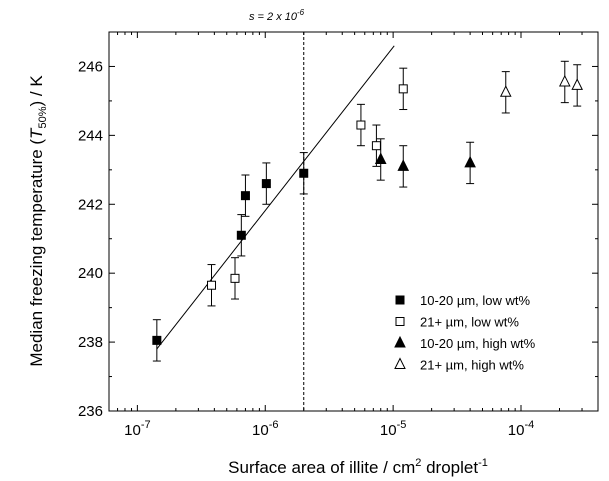 The width and height of the screenshot is (609, 481). What do you see at coordinates (475, 300) in the screenshot?
I see `legend-label: 10-20 µm, low wt%` at bounding box center [475, 300].